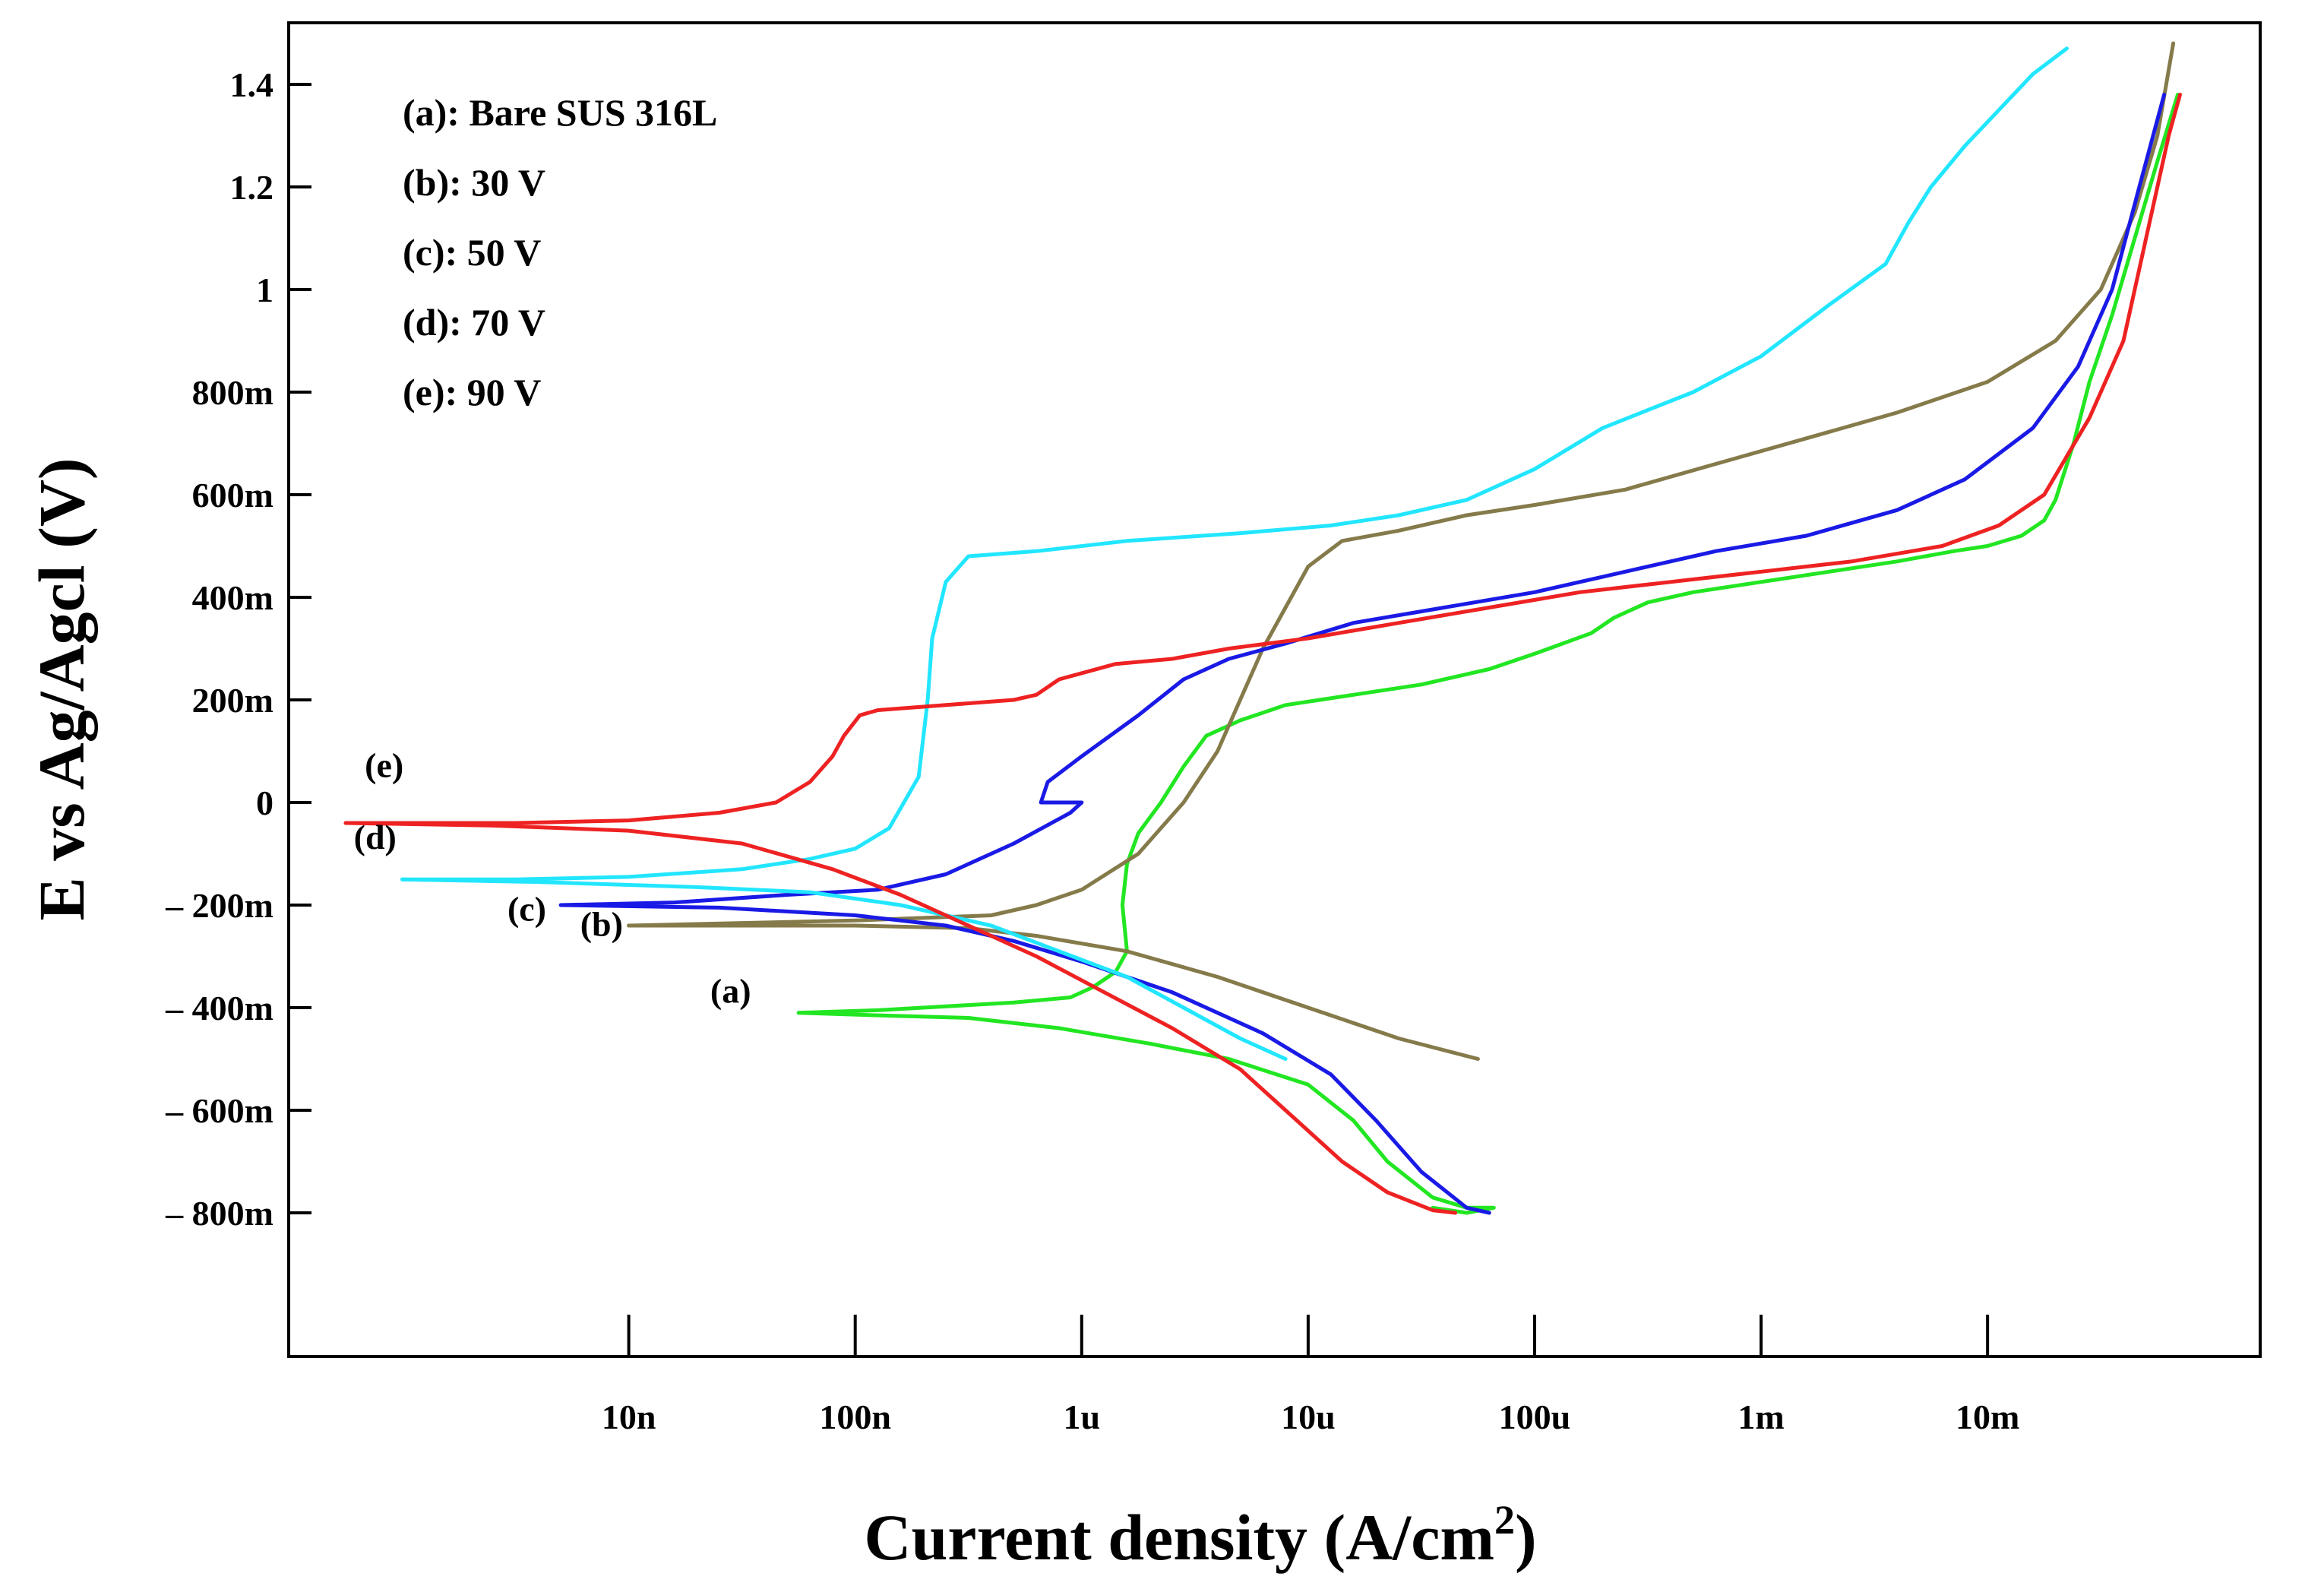 This screenshot has height=1589, width=2324. I want to click on y-tick-label: – 600m, so click(219, 1110).